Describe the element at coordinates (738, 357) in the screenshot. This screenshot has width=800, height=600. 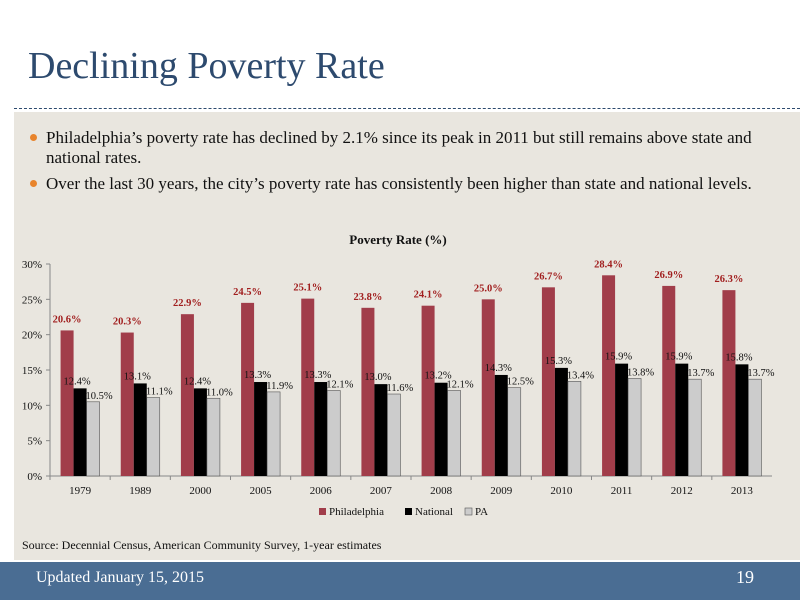
I see `data-label-national: 15.8%` at that location.